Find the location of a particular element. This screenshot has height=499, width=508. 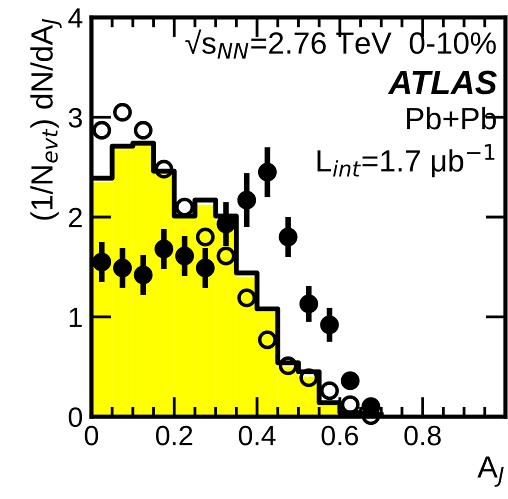

annotation: √s$_{NN}$=2.76 TeV 0-10% is located at coordinates (340, 44).